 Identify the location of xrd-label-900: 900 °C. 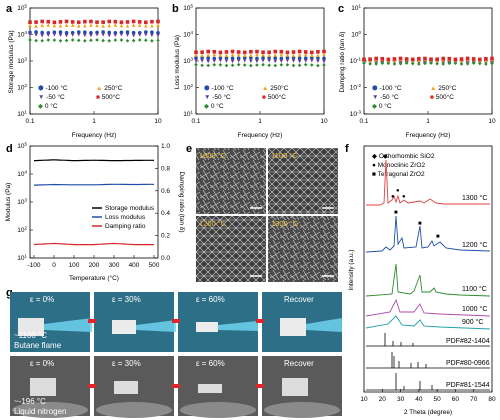
(472, 322).